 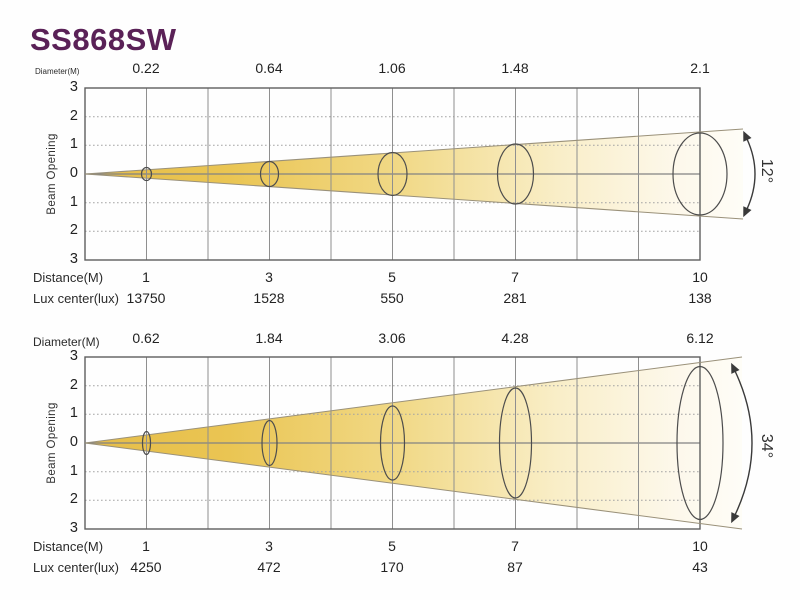 I want to click on chart2-beam-angle: 34°, so click(x=766, y=446).